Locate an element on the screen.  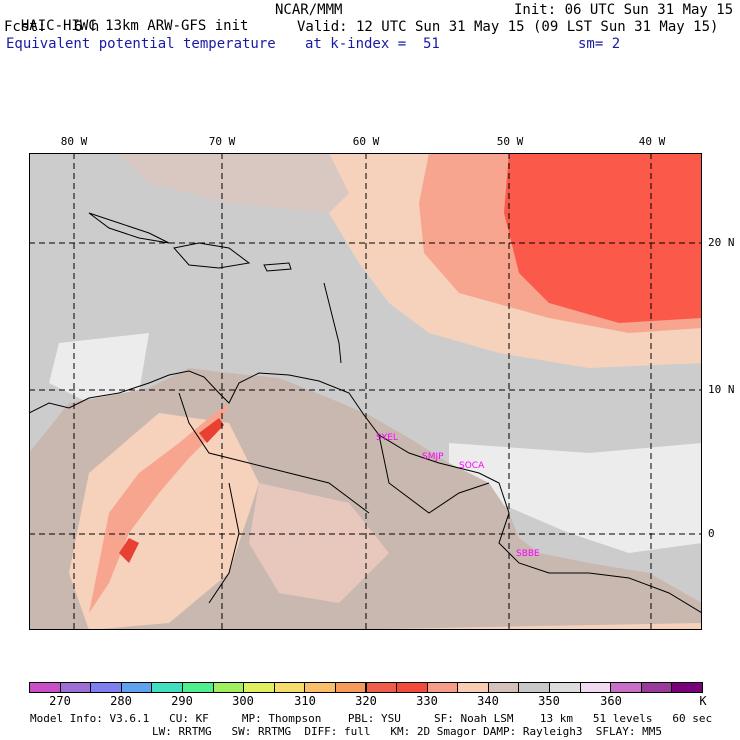
lat-label-20n: 20 N is located at coordinates (721, 242).